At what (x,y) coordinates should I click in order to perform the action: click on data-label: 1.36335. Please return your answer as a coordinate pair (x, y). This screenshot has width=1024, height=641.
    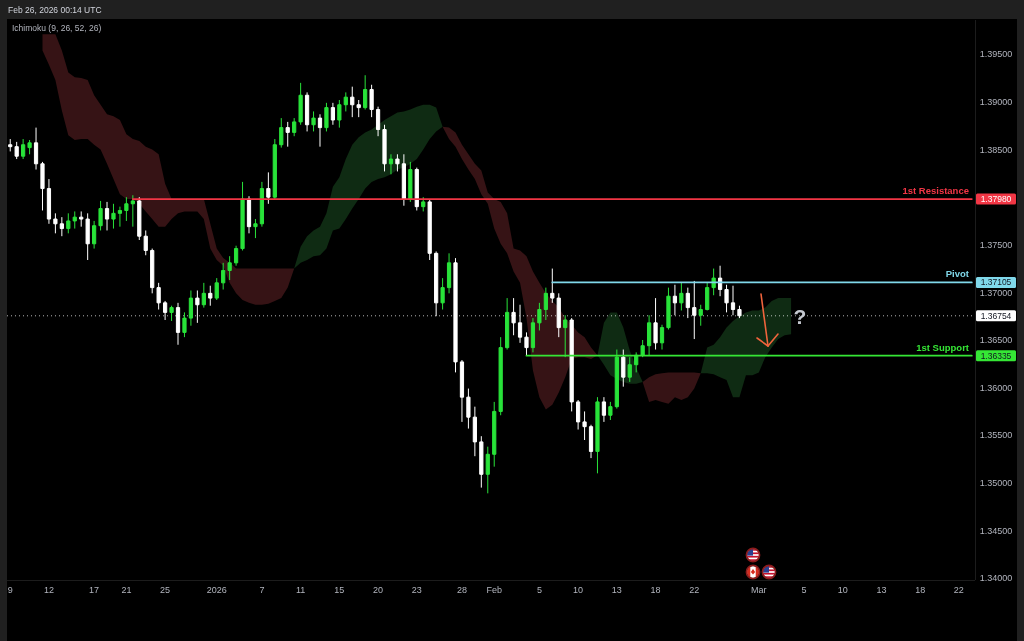
    Looking at the image, I should click on (996, 355).